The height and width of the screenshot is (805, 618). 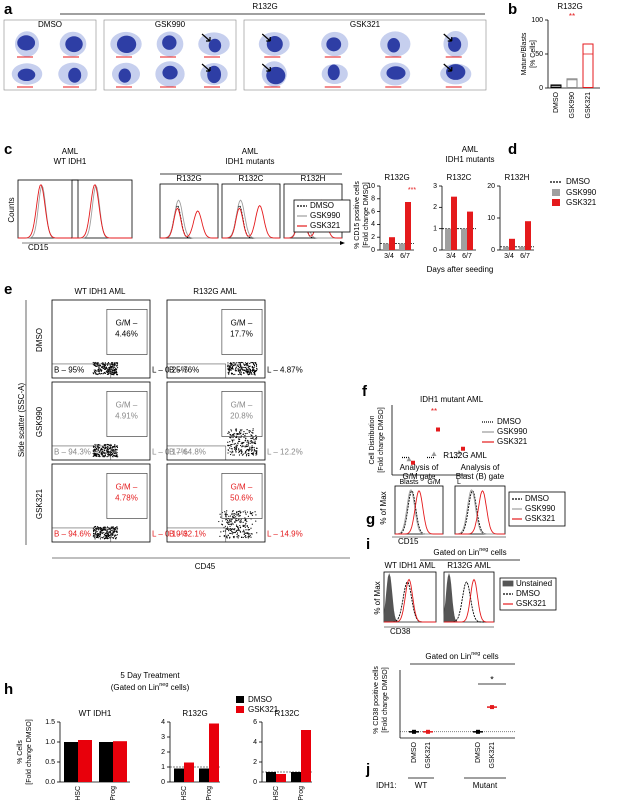 I want to click on label: B – 76%, so click(x=184, y=369).